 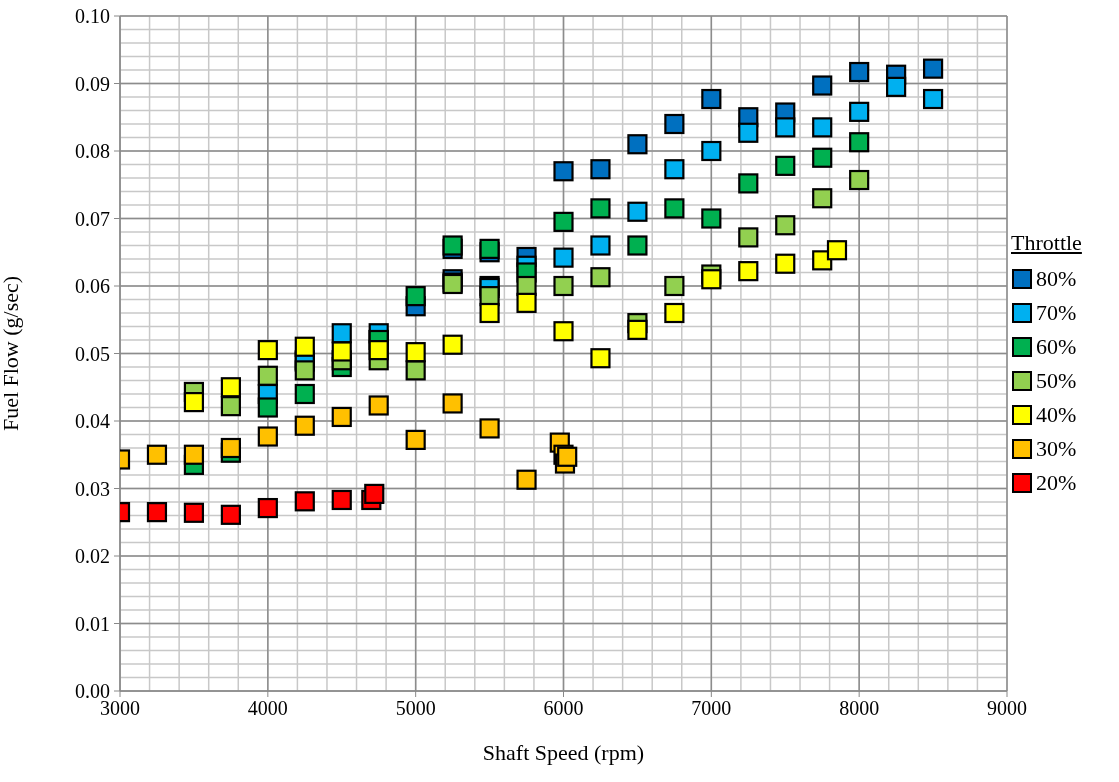 What do you see at coordinates (1056, 313) in the screenshot?
I see `legend-label: 70%` at bounding box center [1056, 313].